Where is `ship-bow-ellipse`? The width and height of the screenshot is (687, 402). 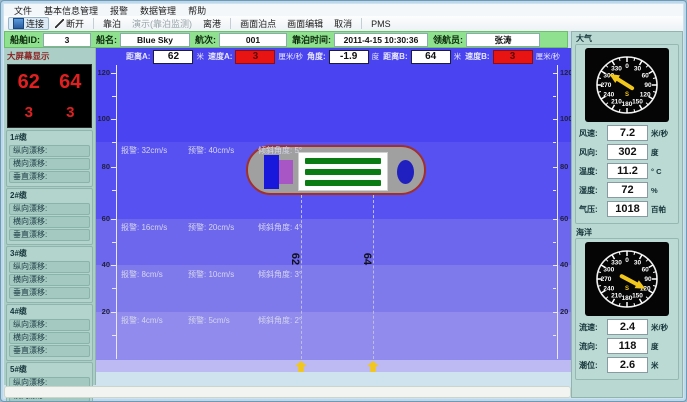
ship-bow-ellipse is located at coordinates (405, 172).